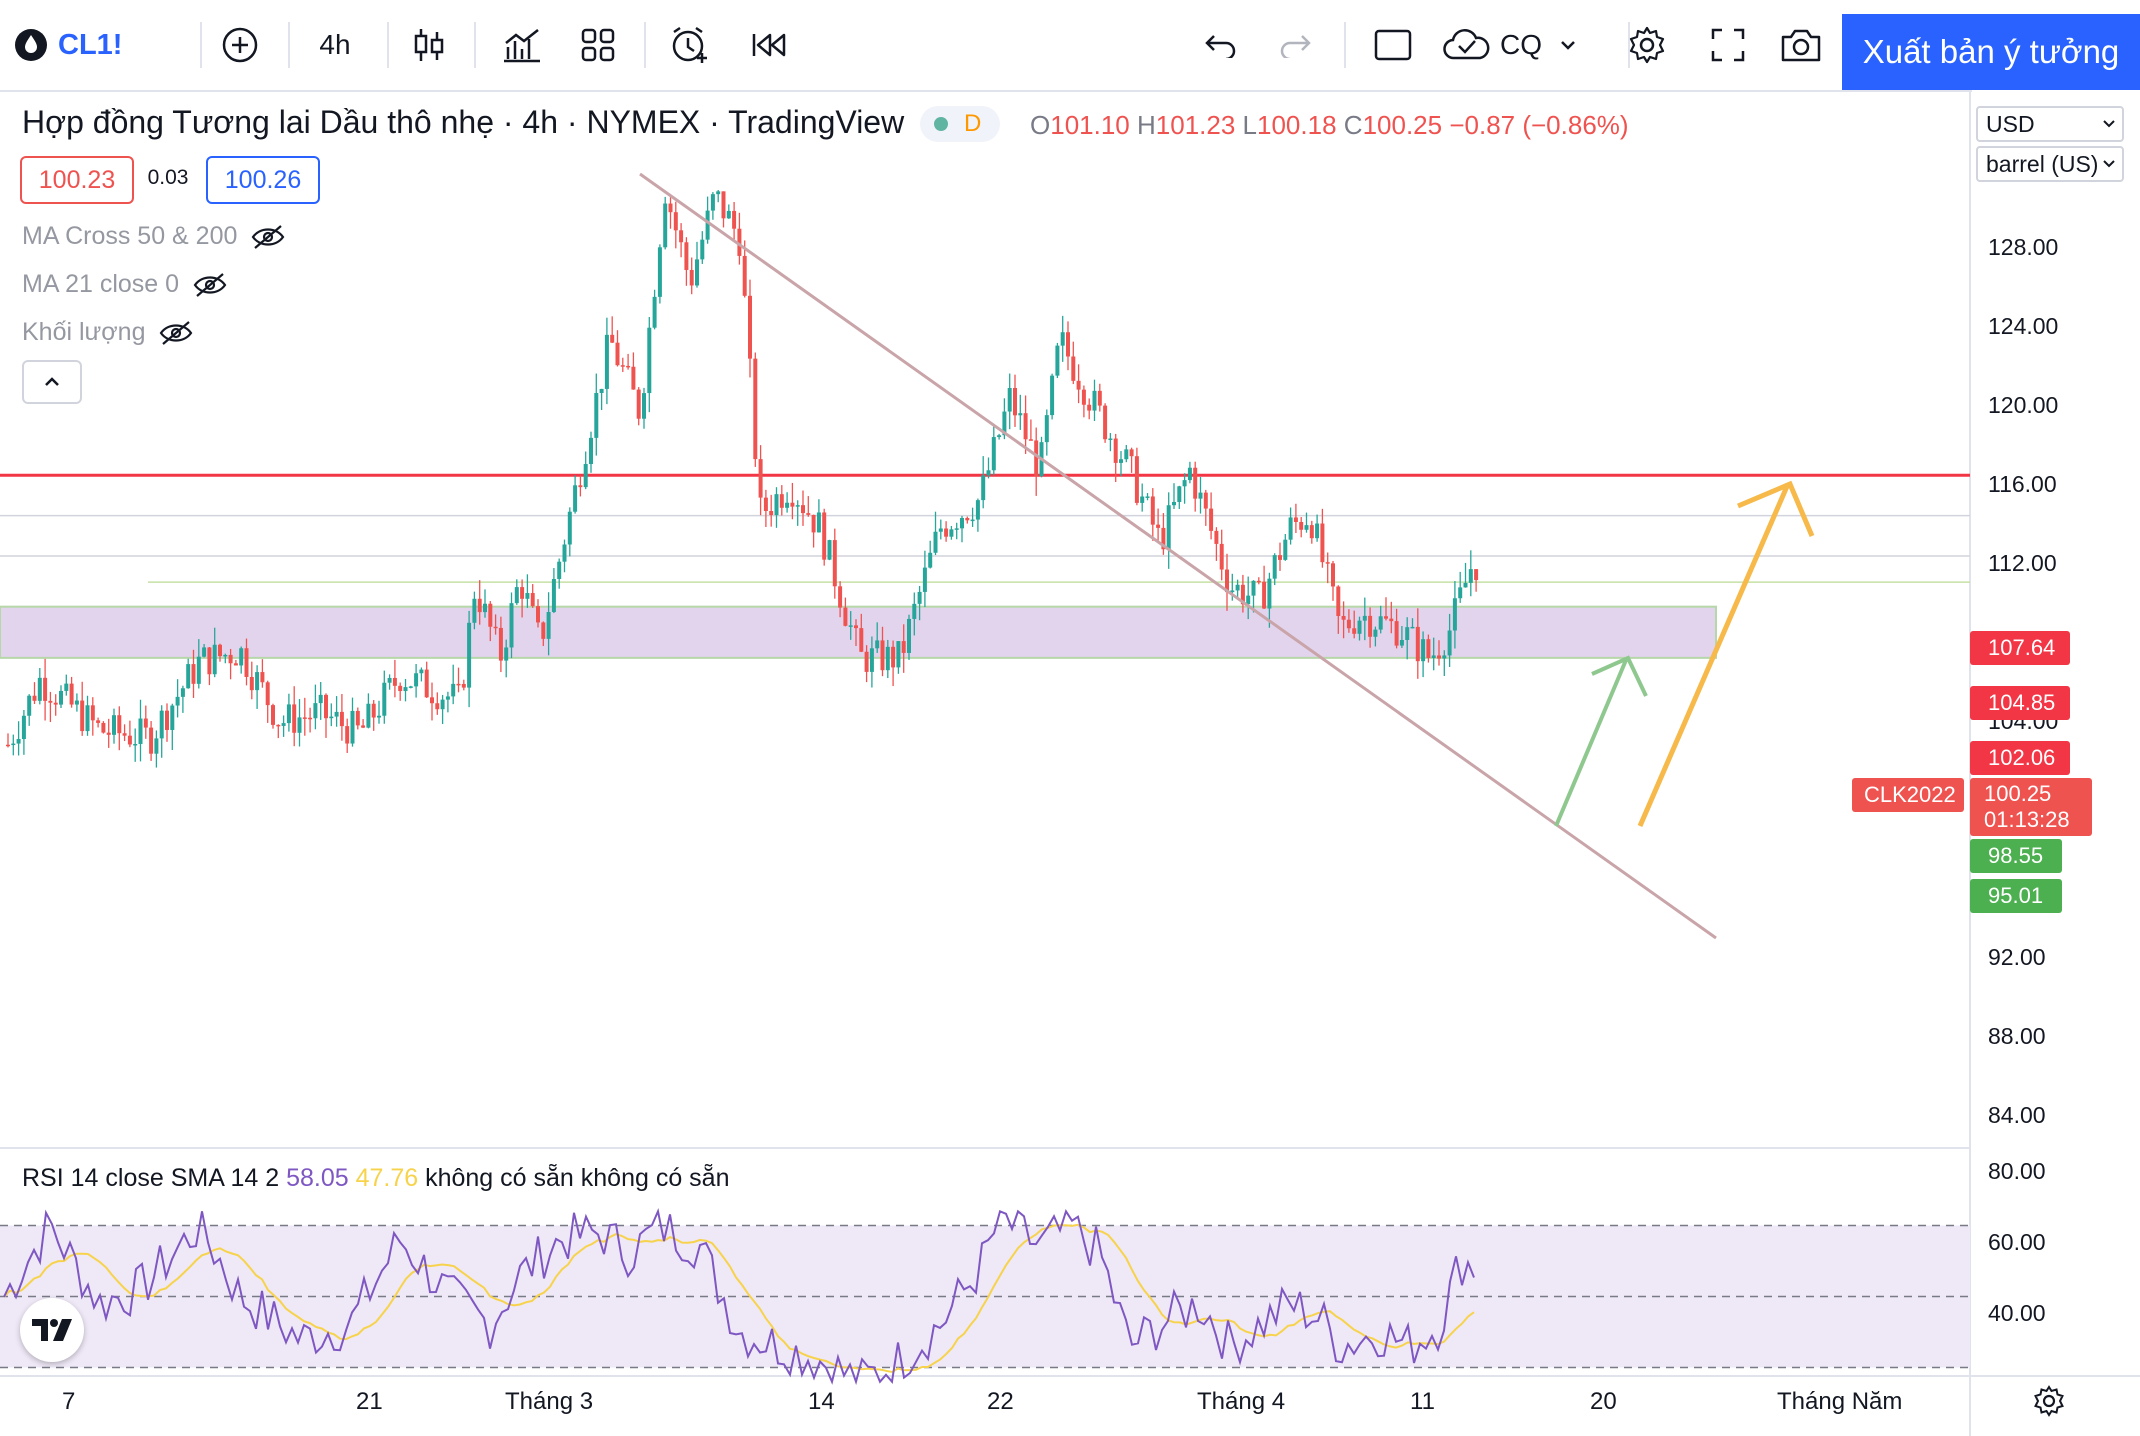  Describe the element at coordinates (429, 45) in the screenshot. I see `chart-type-button` at that location.